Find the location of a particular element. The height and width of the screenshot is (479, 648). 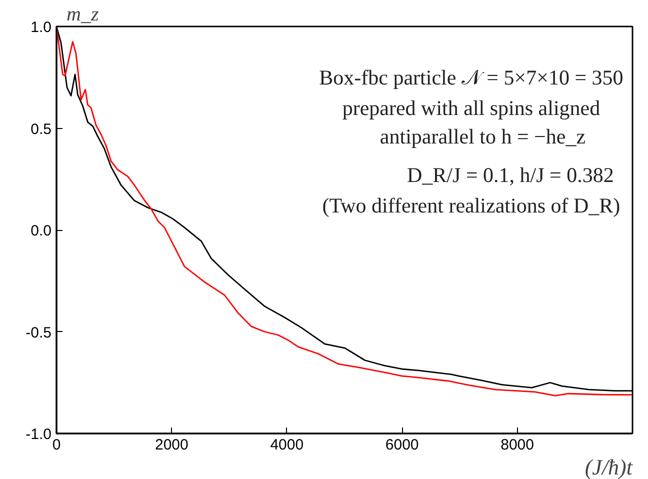

y-tick-label: 1.0 is located at coordinates (41, 27).